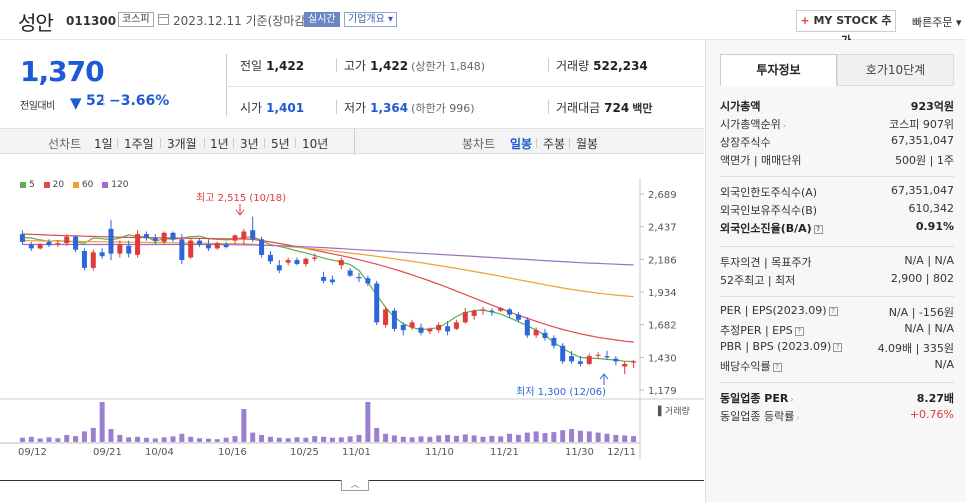  What do you see at coordinates (769, 210) in the screenshot?
I see `info-label: 외국인보유주식수(B)` at bounding box center [769, 210].